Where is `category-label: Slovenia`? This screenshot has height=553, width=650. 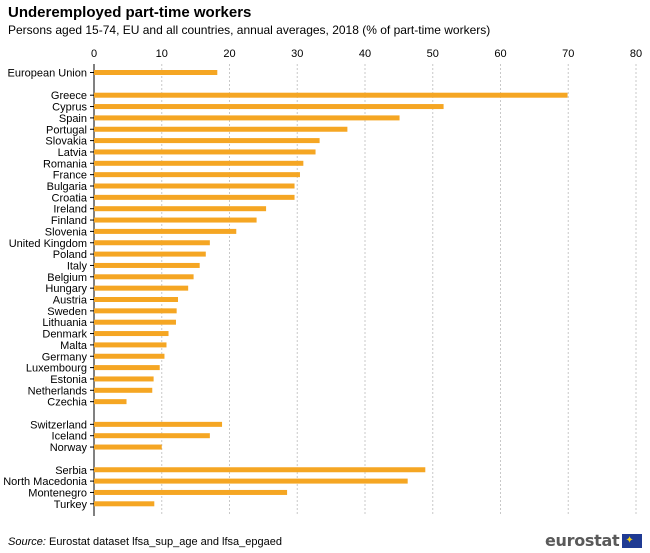 category-label: Slovenia is located at coordinates (66, 232).